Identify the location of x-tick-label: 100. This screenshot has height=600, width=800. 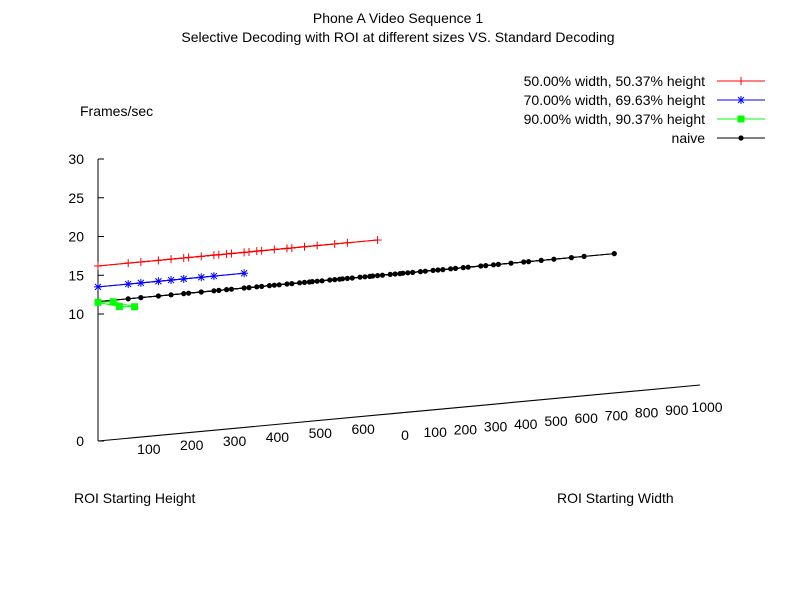
(149, 449).